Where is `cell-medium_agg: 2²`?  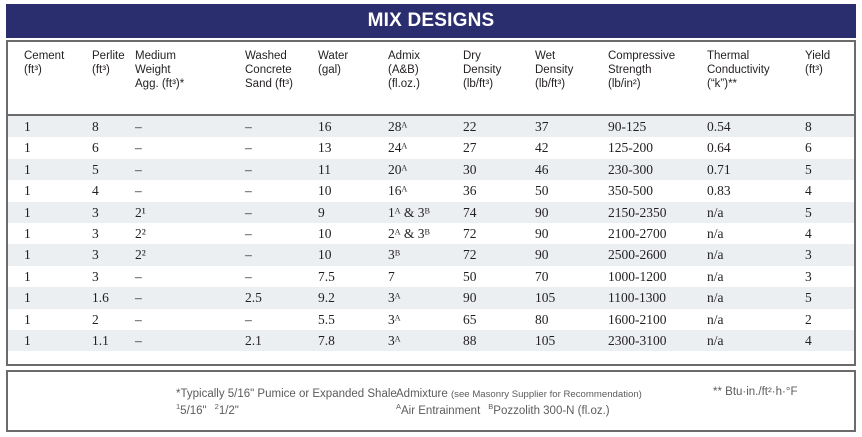 cell-medium_agg: 2² is located at coordinates (140, 255).